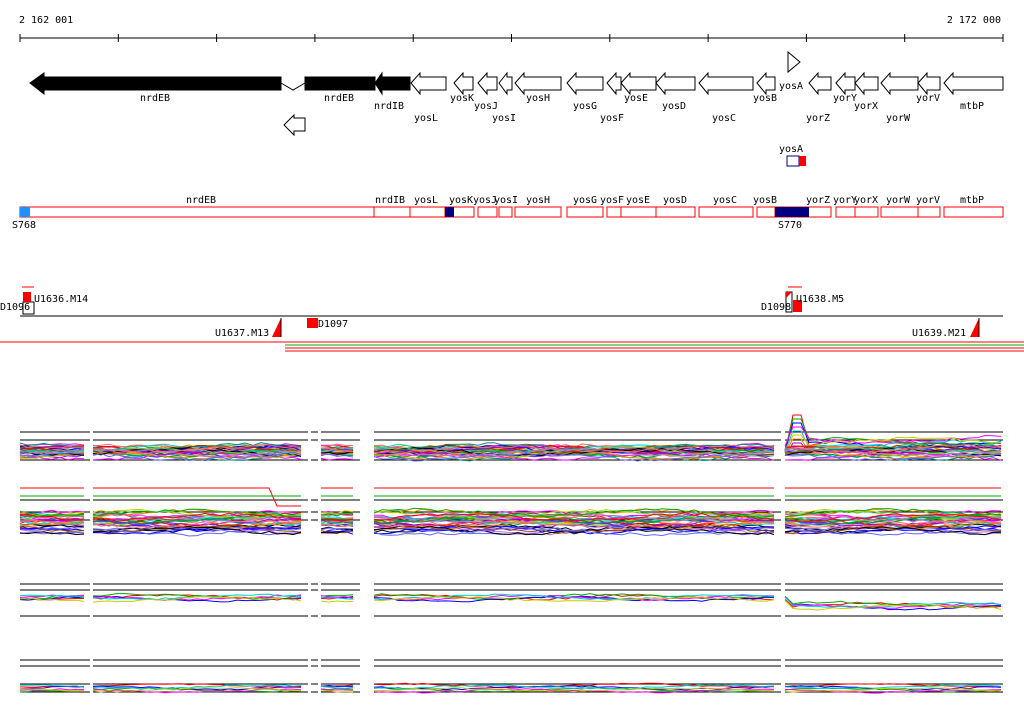 The image size is (1024, 714). I want to click on gene-yosJ, so click(487, 83).